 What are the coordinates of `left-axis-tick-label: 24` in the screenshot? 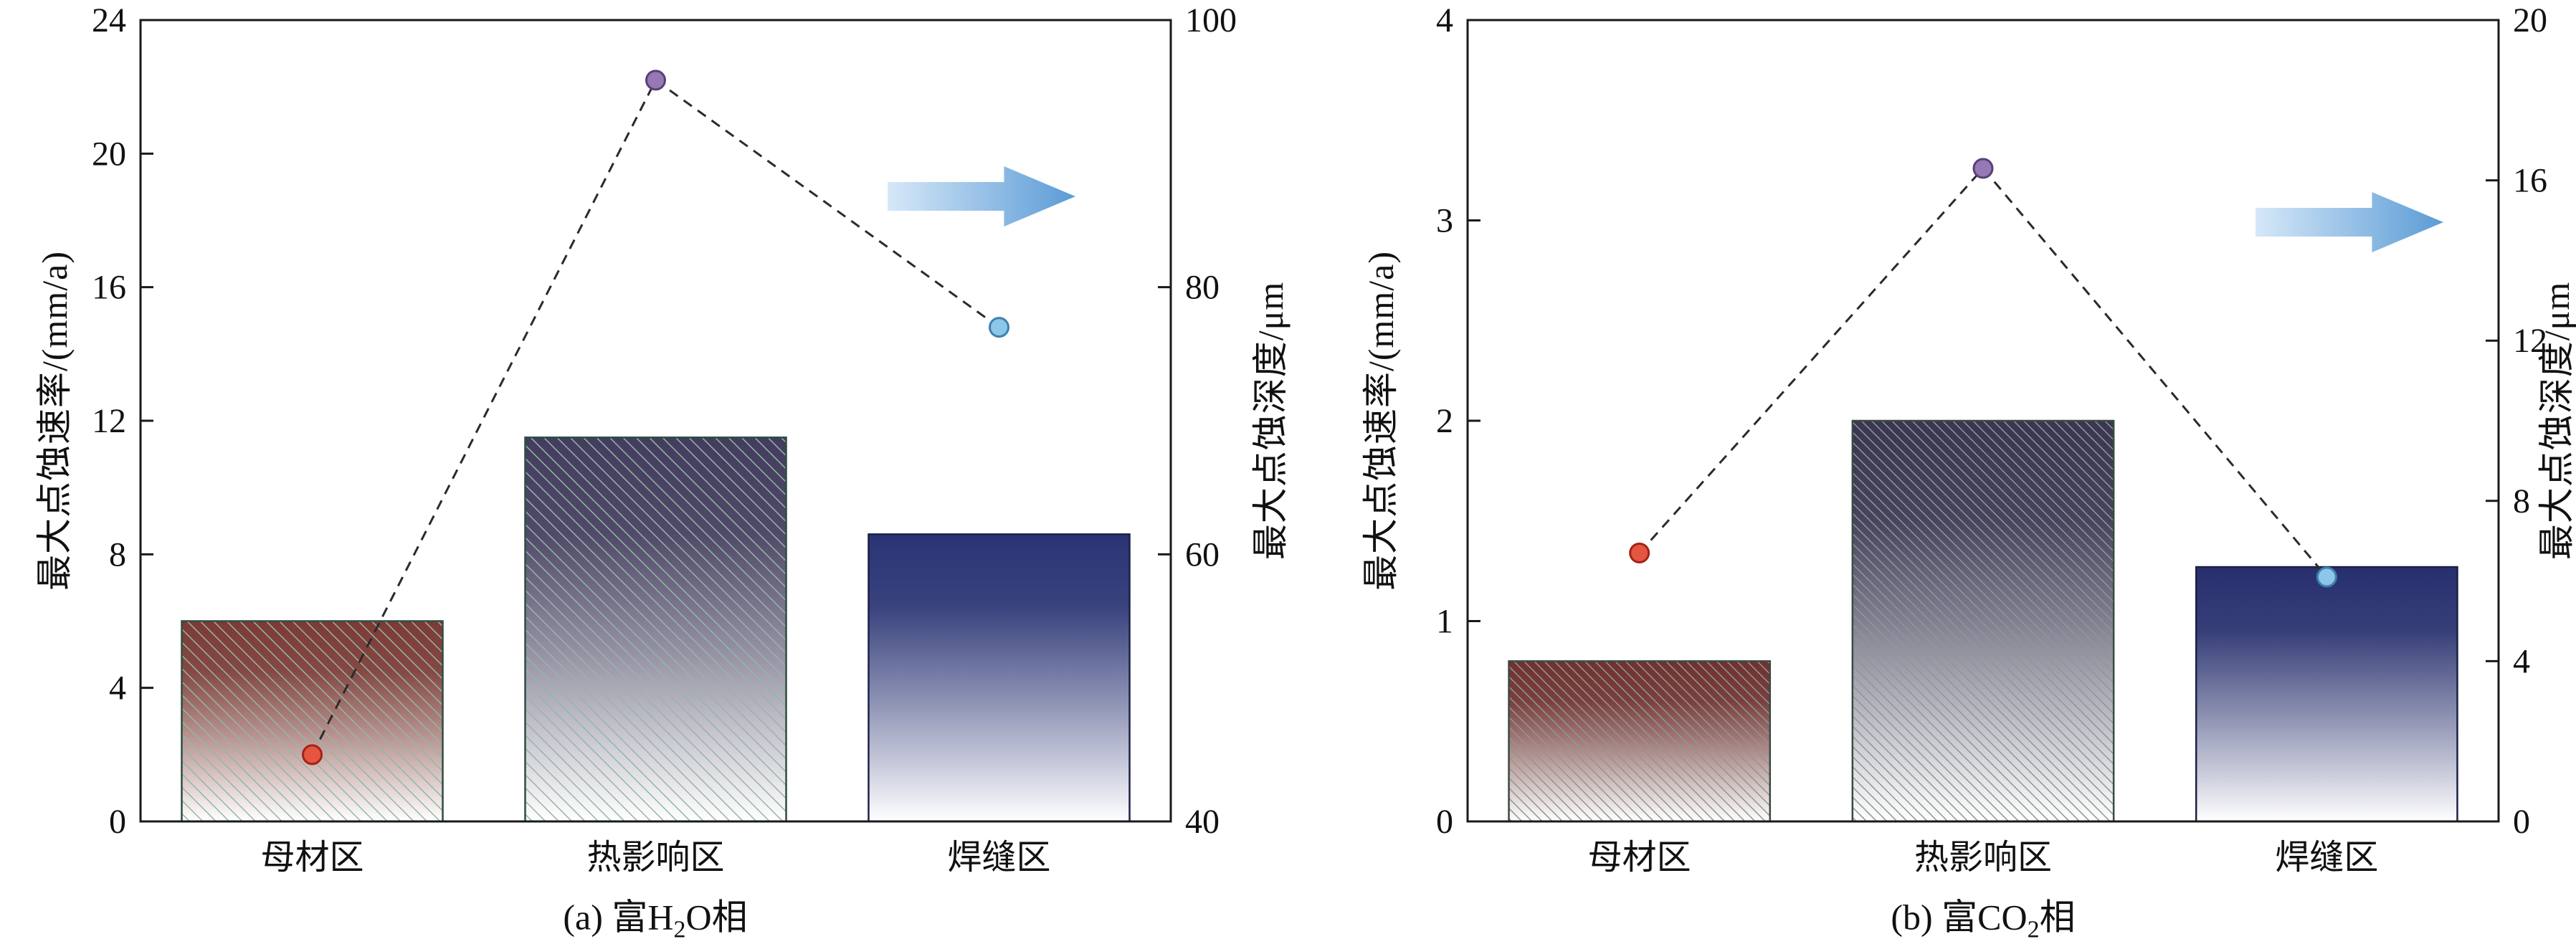 It's located at (109, 20).